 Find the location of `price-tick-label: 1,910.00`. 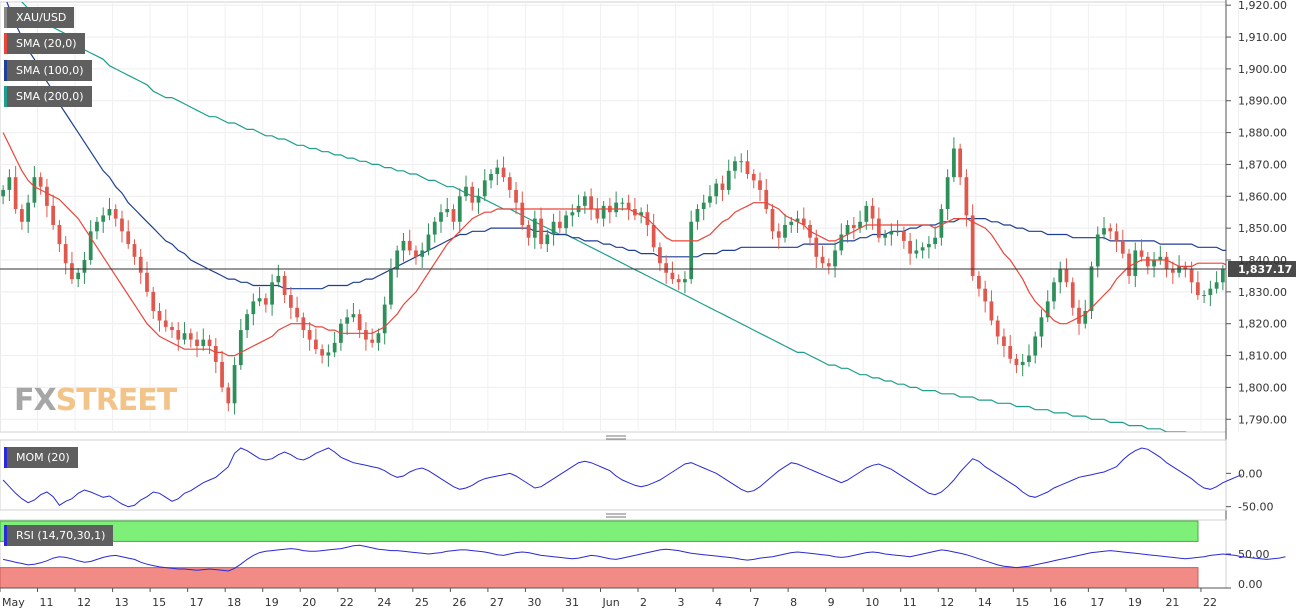

price-tick-label: 1,910.00 is located at coordinates (1262, 37).